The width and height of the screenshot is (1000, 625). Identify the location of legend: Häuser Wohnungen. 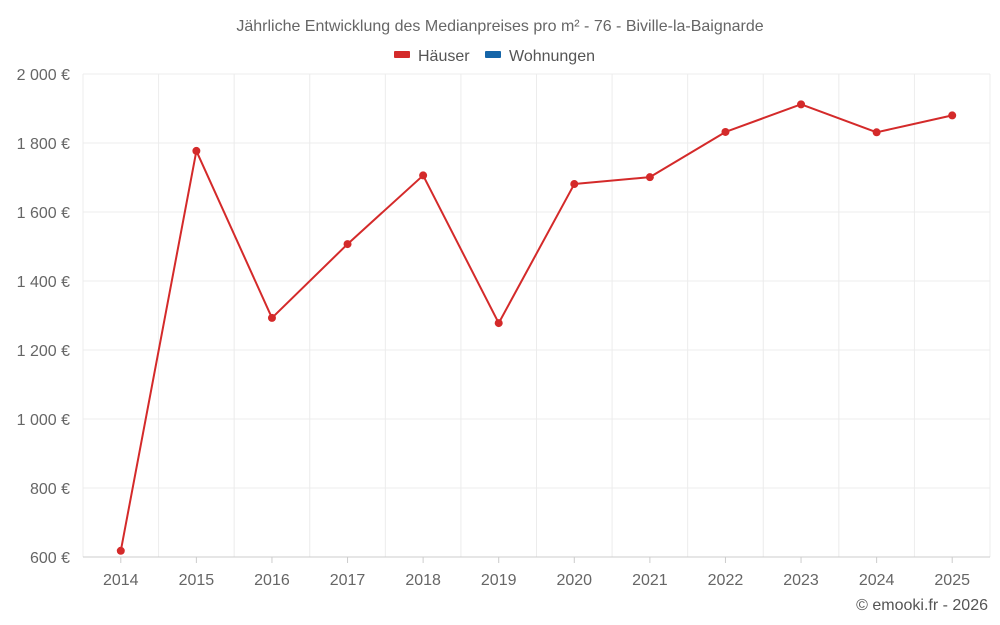
(494, 56).